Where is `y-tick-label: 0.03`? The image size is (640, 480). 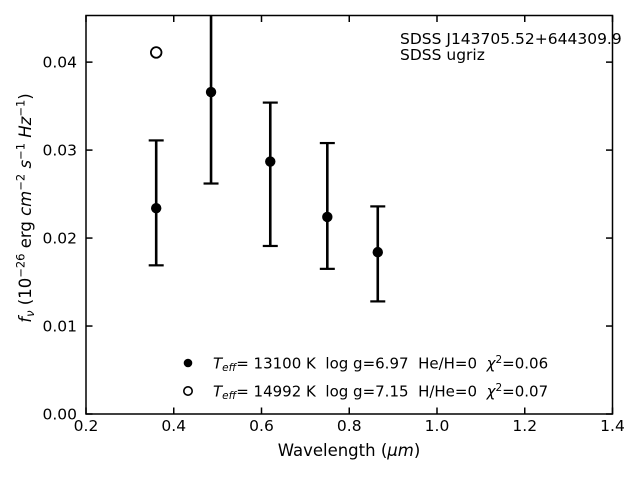 y-tick-label: 0.03 is located at coordinates (59, 151).